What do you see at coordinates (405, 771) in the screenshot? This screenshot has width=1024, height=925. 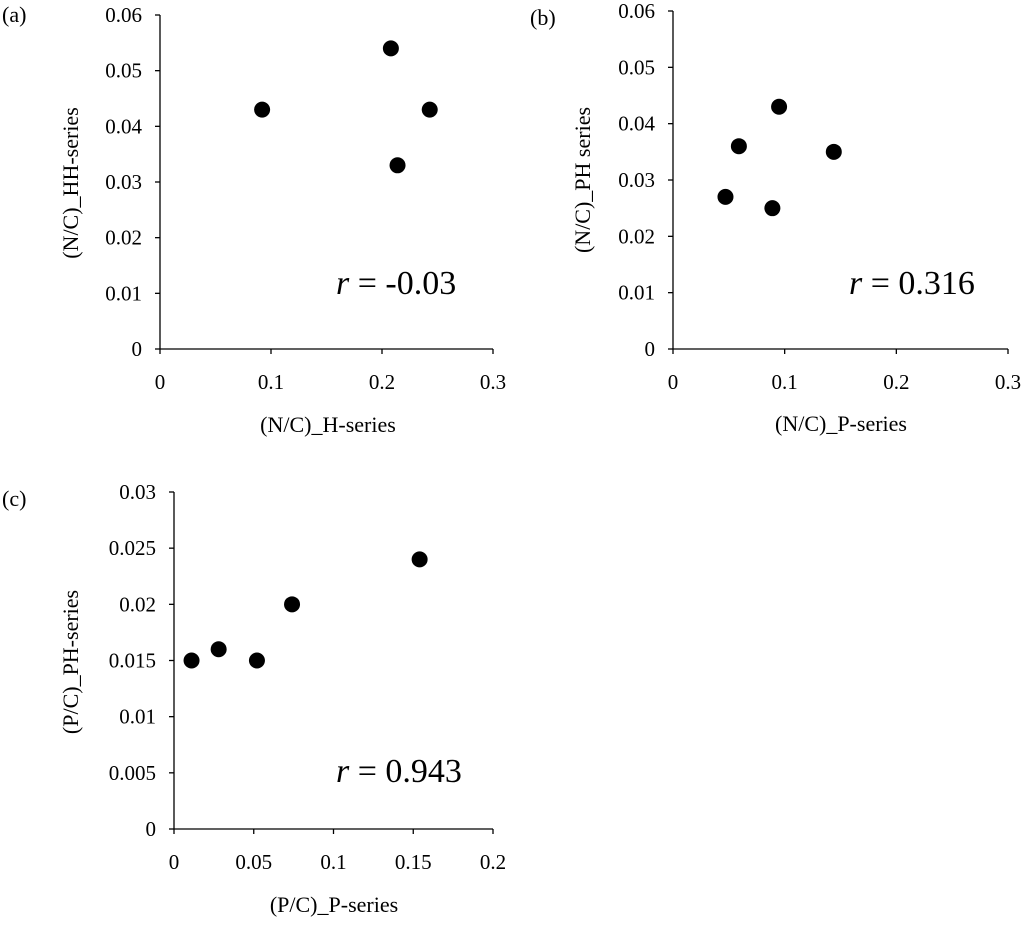 I see `correlation-value: = 0.943` at bounding box center [405, 771].